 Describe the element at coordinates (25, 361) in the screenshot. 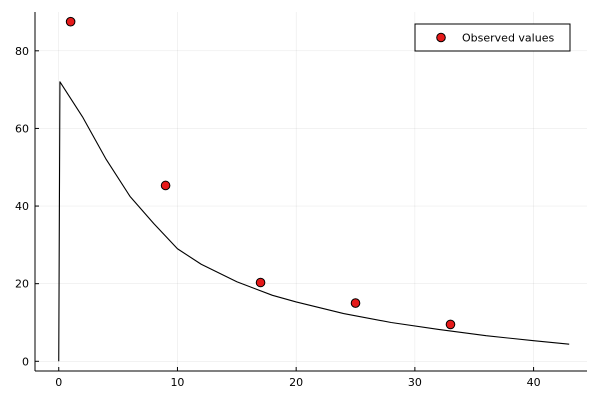

I see `y-tick-label: 0` at that location.